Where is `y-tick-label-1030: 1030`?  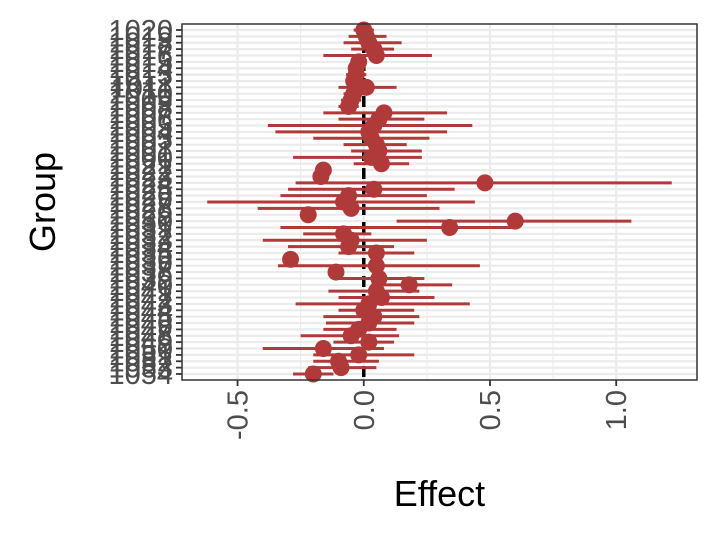
y-tick-label-1030: 1030 is located at coordinates (140, 222).